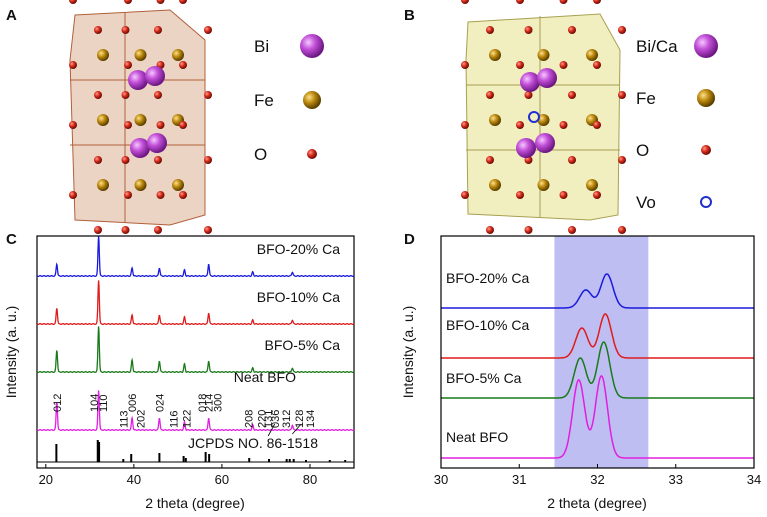 This screenshot has height=517, width=767. I want to click on panel-c-ylabel: Intensity (a. u.), so click(11, 352).